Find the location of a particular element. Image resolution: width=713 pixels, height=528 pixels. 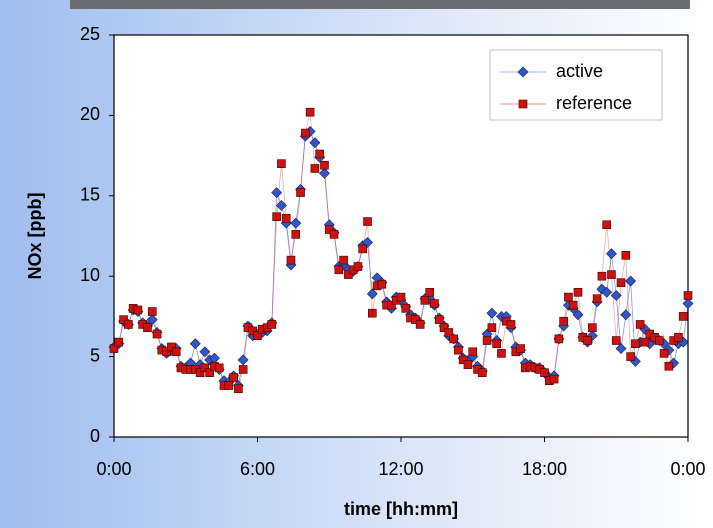

y-tick-label: 25 is located at coordinates (90, 34).